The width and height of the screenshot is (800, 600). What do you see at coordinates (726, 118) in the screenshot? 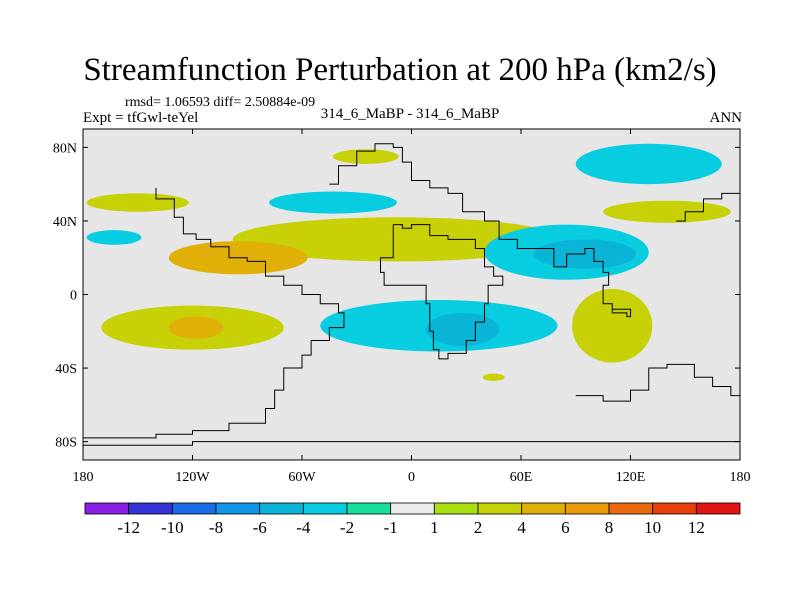
I see `season-label: ANN` at bounding box center [726, 118].